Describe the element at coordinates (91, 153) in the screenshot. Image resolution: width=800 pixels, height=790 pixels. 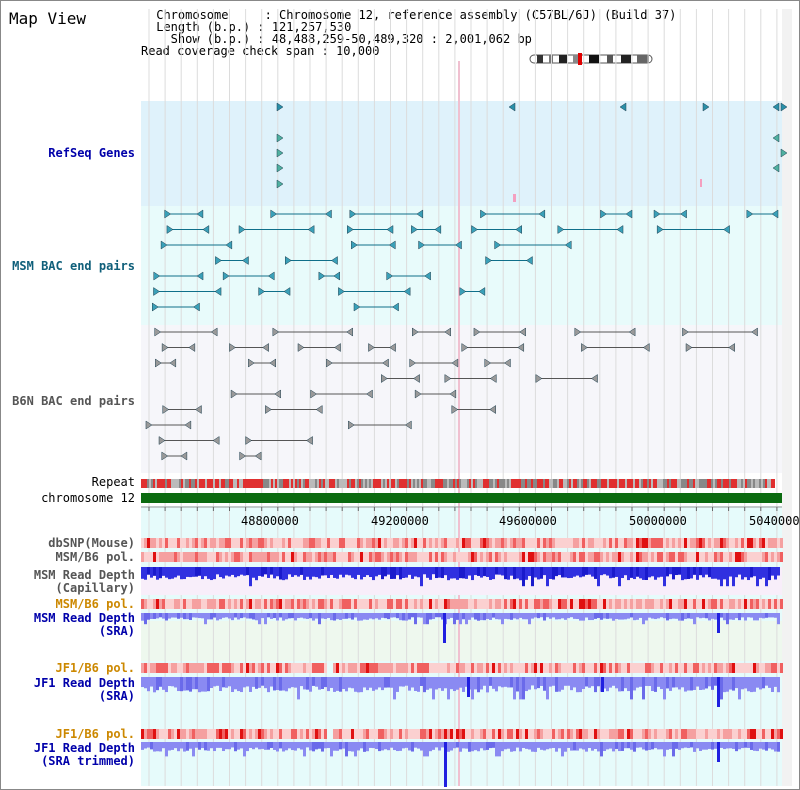
I see `refseq-genes-label: RefSeq Genes` at that location.